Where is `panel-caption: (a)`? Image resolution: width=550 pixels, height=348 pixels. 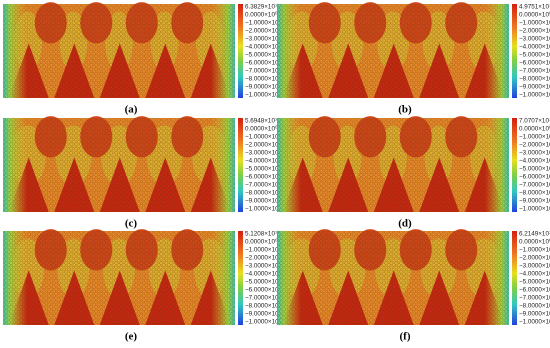
panel-caption: (a) is located at coordinates (131, 110).